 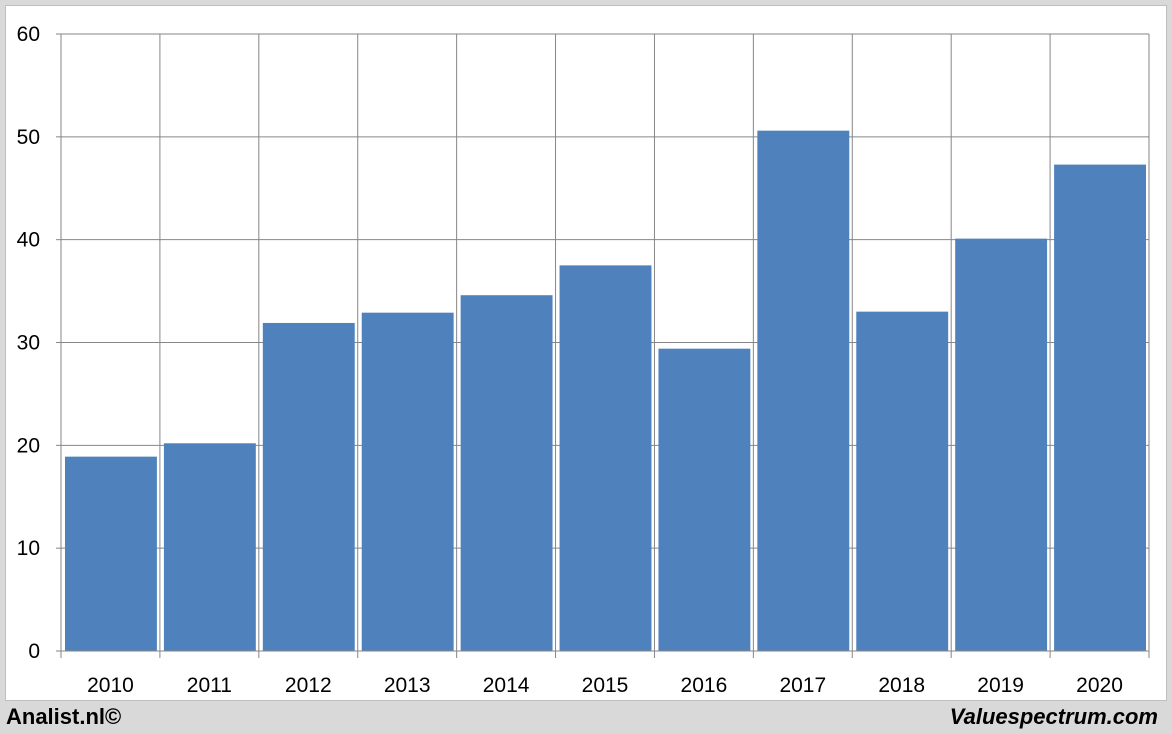 I want to click on bar-2012, so click(x=308, y=486).